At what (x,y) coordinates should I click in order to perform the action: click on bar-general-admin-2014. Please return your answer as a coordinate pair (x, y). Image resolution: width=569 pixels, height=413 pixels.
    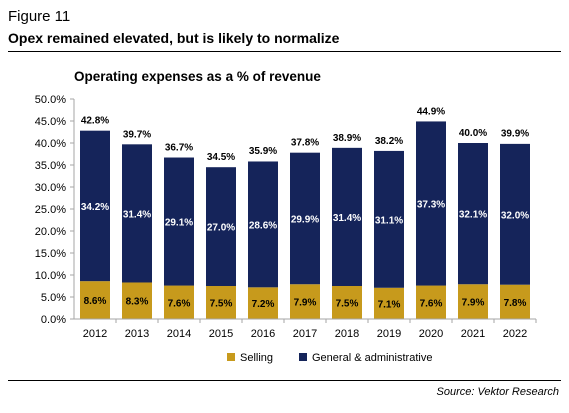
    Looking at the image, I should click on (179, 221).